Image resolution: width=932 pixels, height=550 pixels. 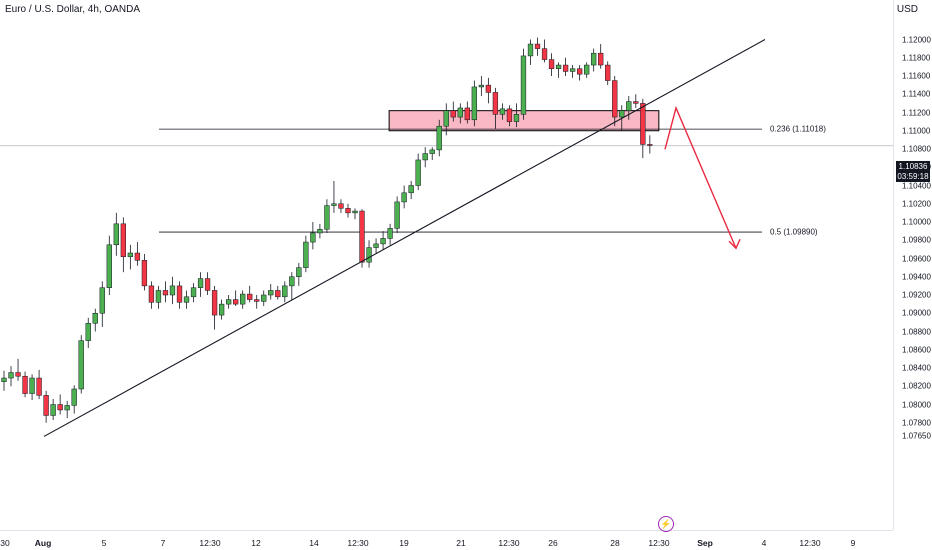 I want to click on price-tick-label: 1.10000, so click(x=916, y=222).